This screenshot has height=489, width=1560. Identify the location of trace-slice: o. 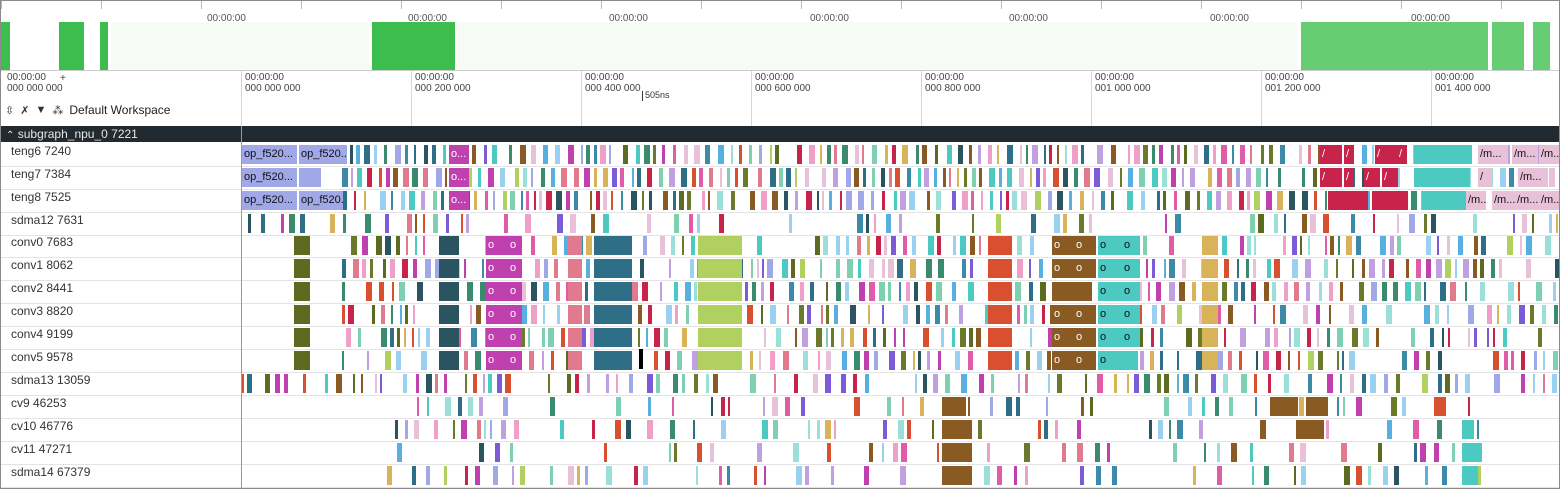
(1085, 337).